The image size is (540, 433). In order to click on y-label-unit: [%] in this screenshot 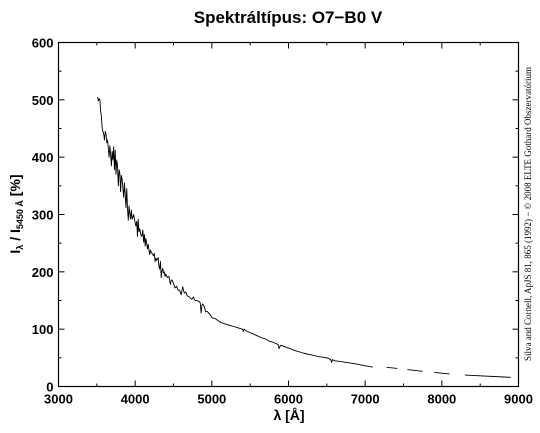, I will do `click(15, 187)`.